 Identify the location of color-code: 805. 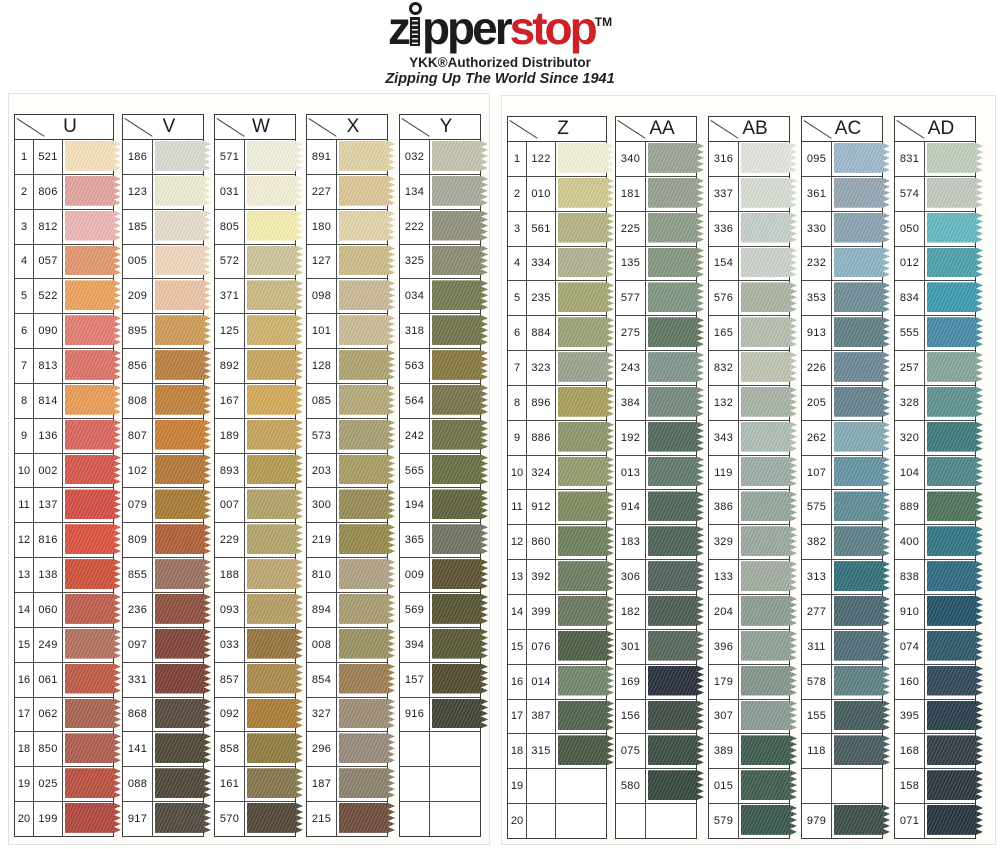
(230, 226).